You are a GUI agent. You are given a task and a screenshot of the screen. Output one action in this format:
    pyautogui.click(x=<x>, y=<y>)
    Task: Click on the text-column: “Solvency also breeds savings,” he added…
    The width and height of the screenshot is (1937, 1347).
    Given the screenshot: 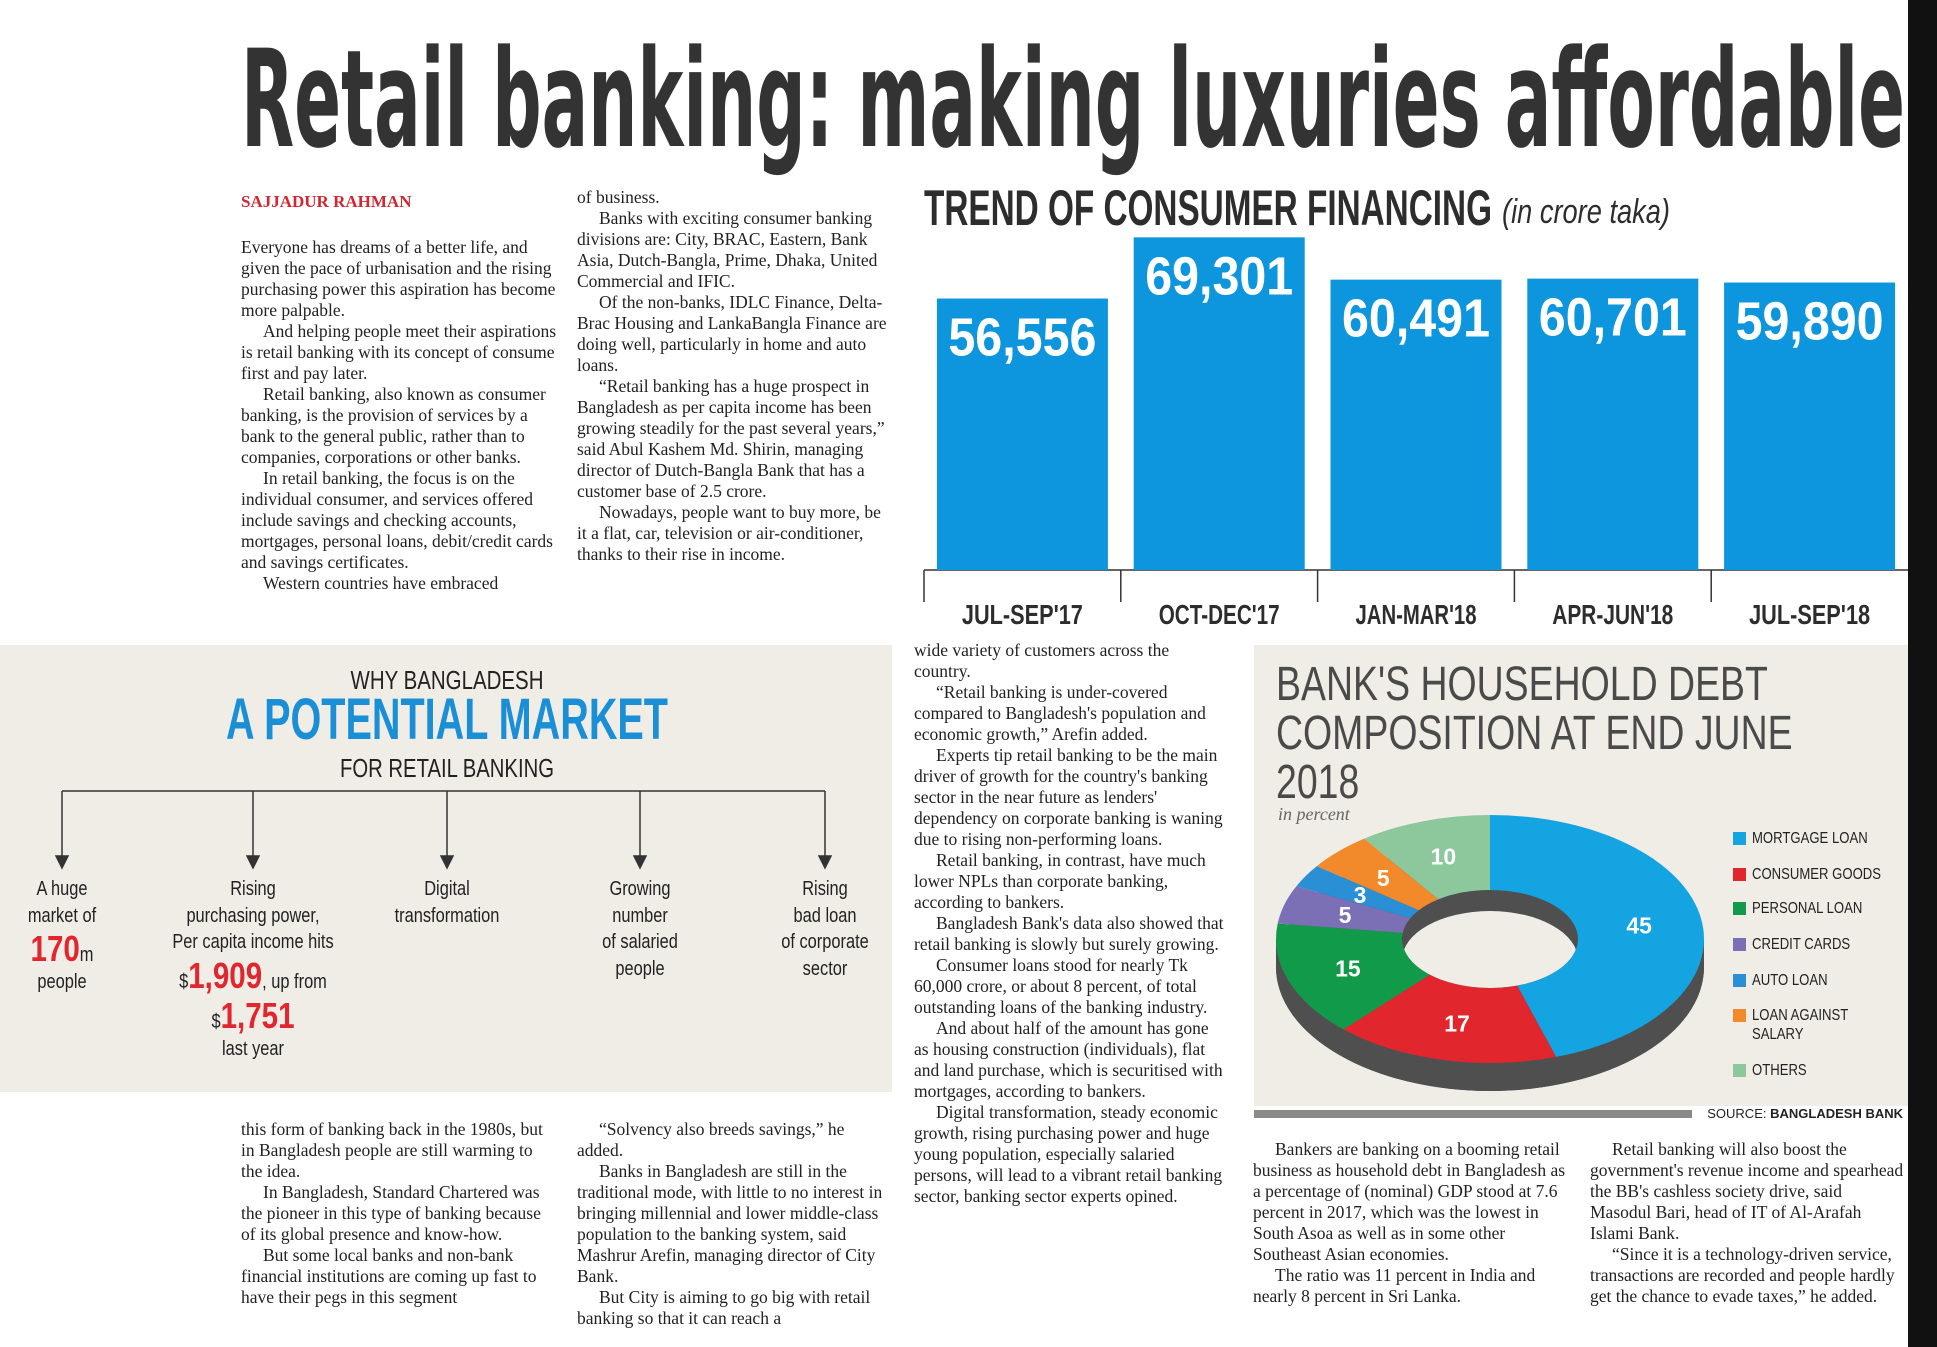 What is the action you would take?
    pyautogui.click(x=733, y=1224)
    